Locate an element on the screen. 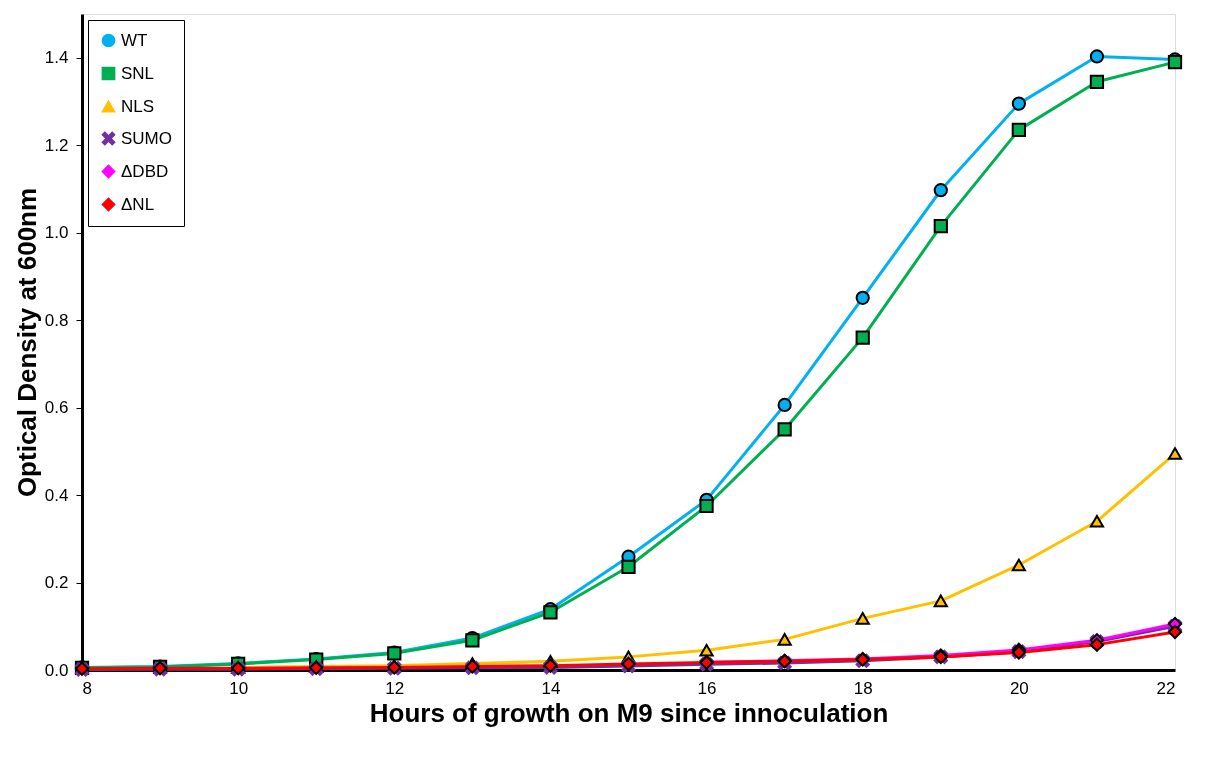 The width and height of the screenshot is (1228, 759). x-tick-label: 20 is located at coordinates (1019, 688).